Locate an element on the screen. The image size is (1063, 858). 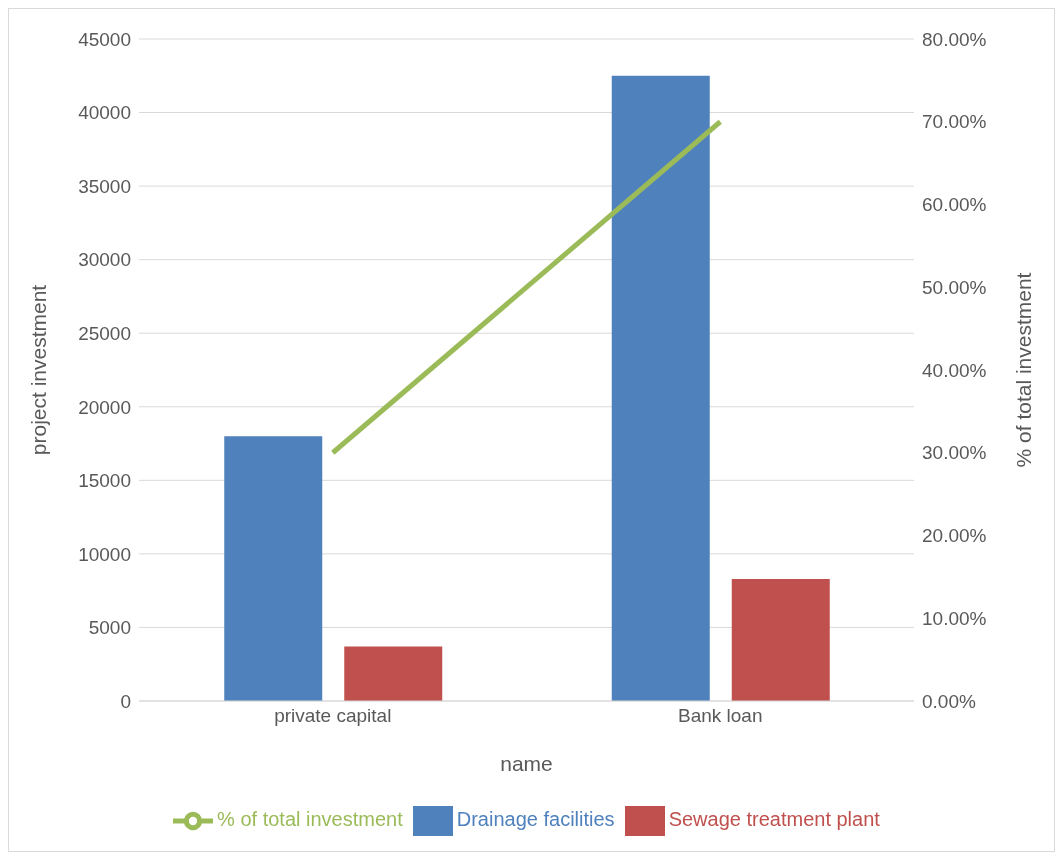
y-tick-label: 45000 is located at coordinates (104, 39).